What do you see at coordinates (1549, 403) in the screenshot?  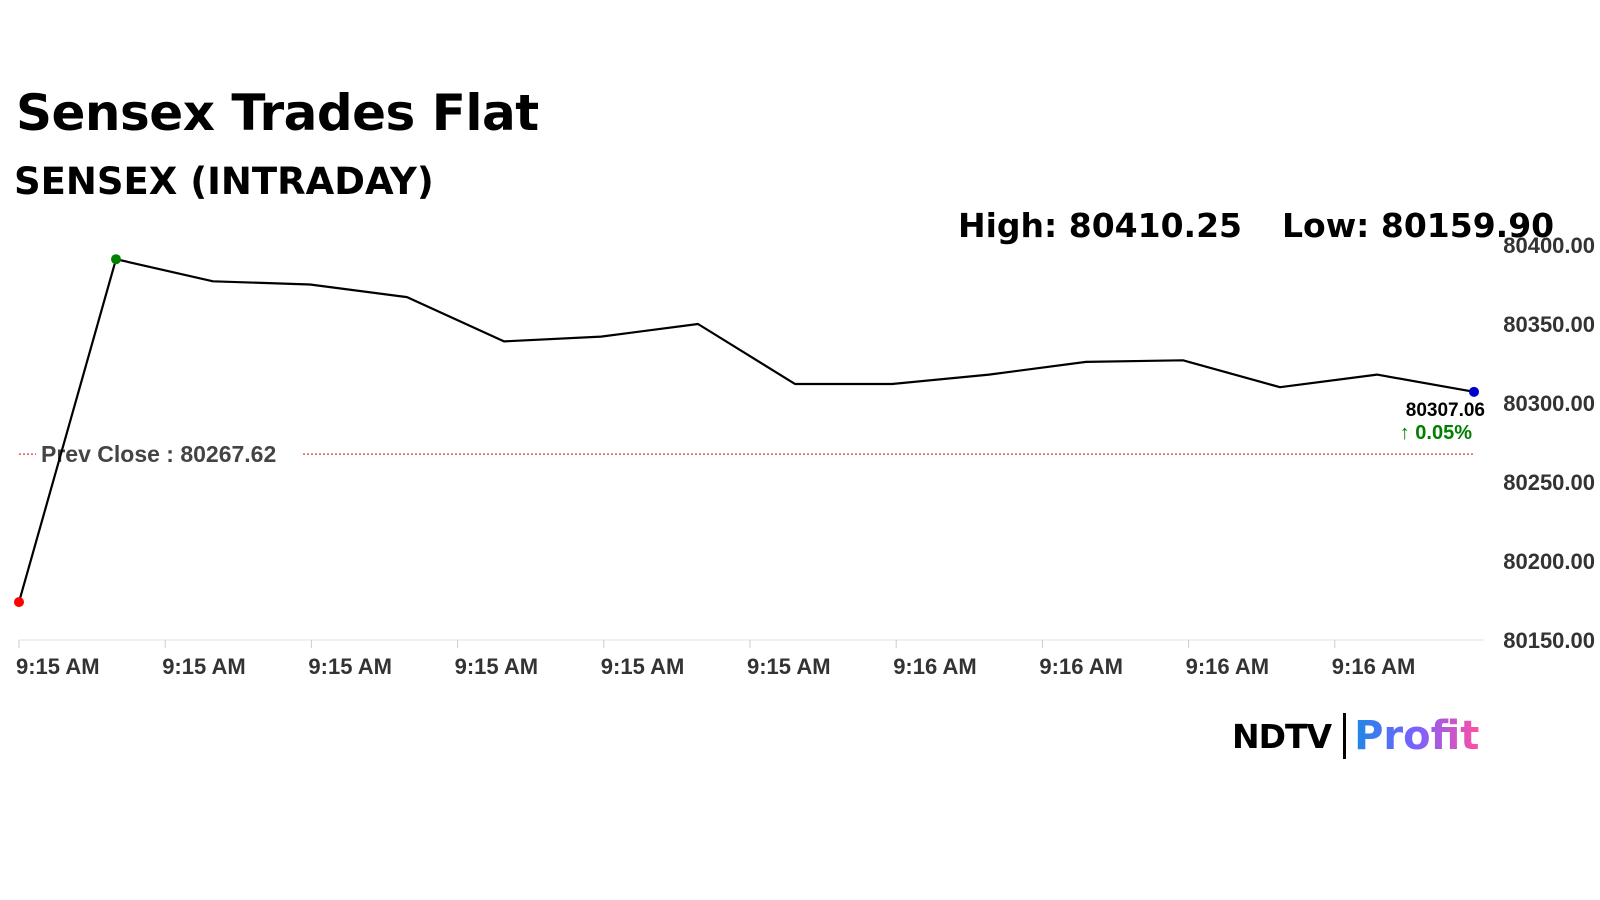 I see `y-tick-label: 80300.00` at bounding box center [1549, 403].